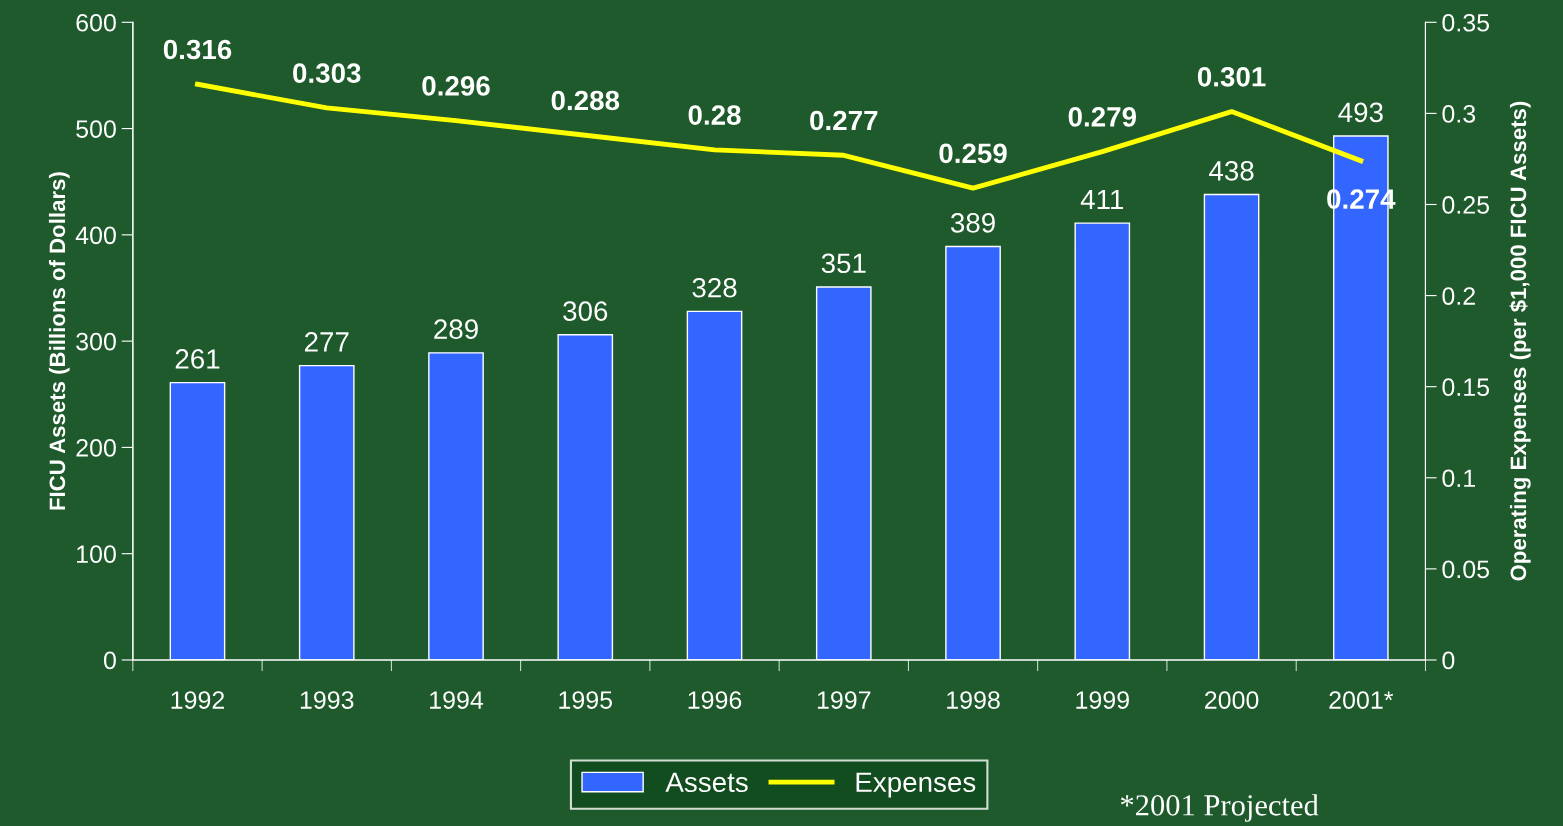 This screenshot has width=1563, height=826. Describe the element at coordinates (1458, 478) in the screenshot. I see `y2-tick-label: 0.1` at that location.